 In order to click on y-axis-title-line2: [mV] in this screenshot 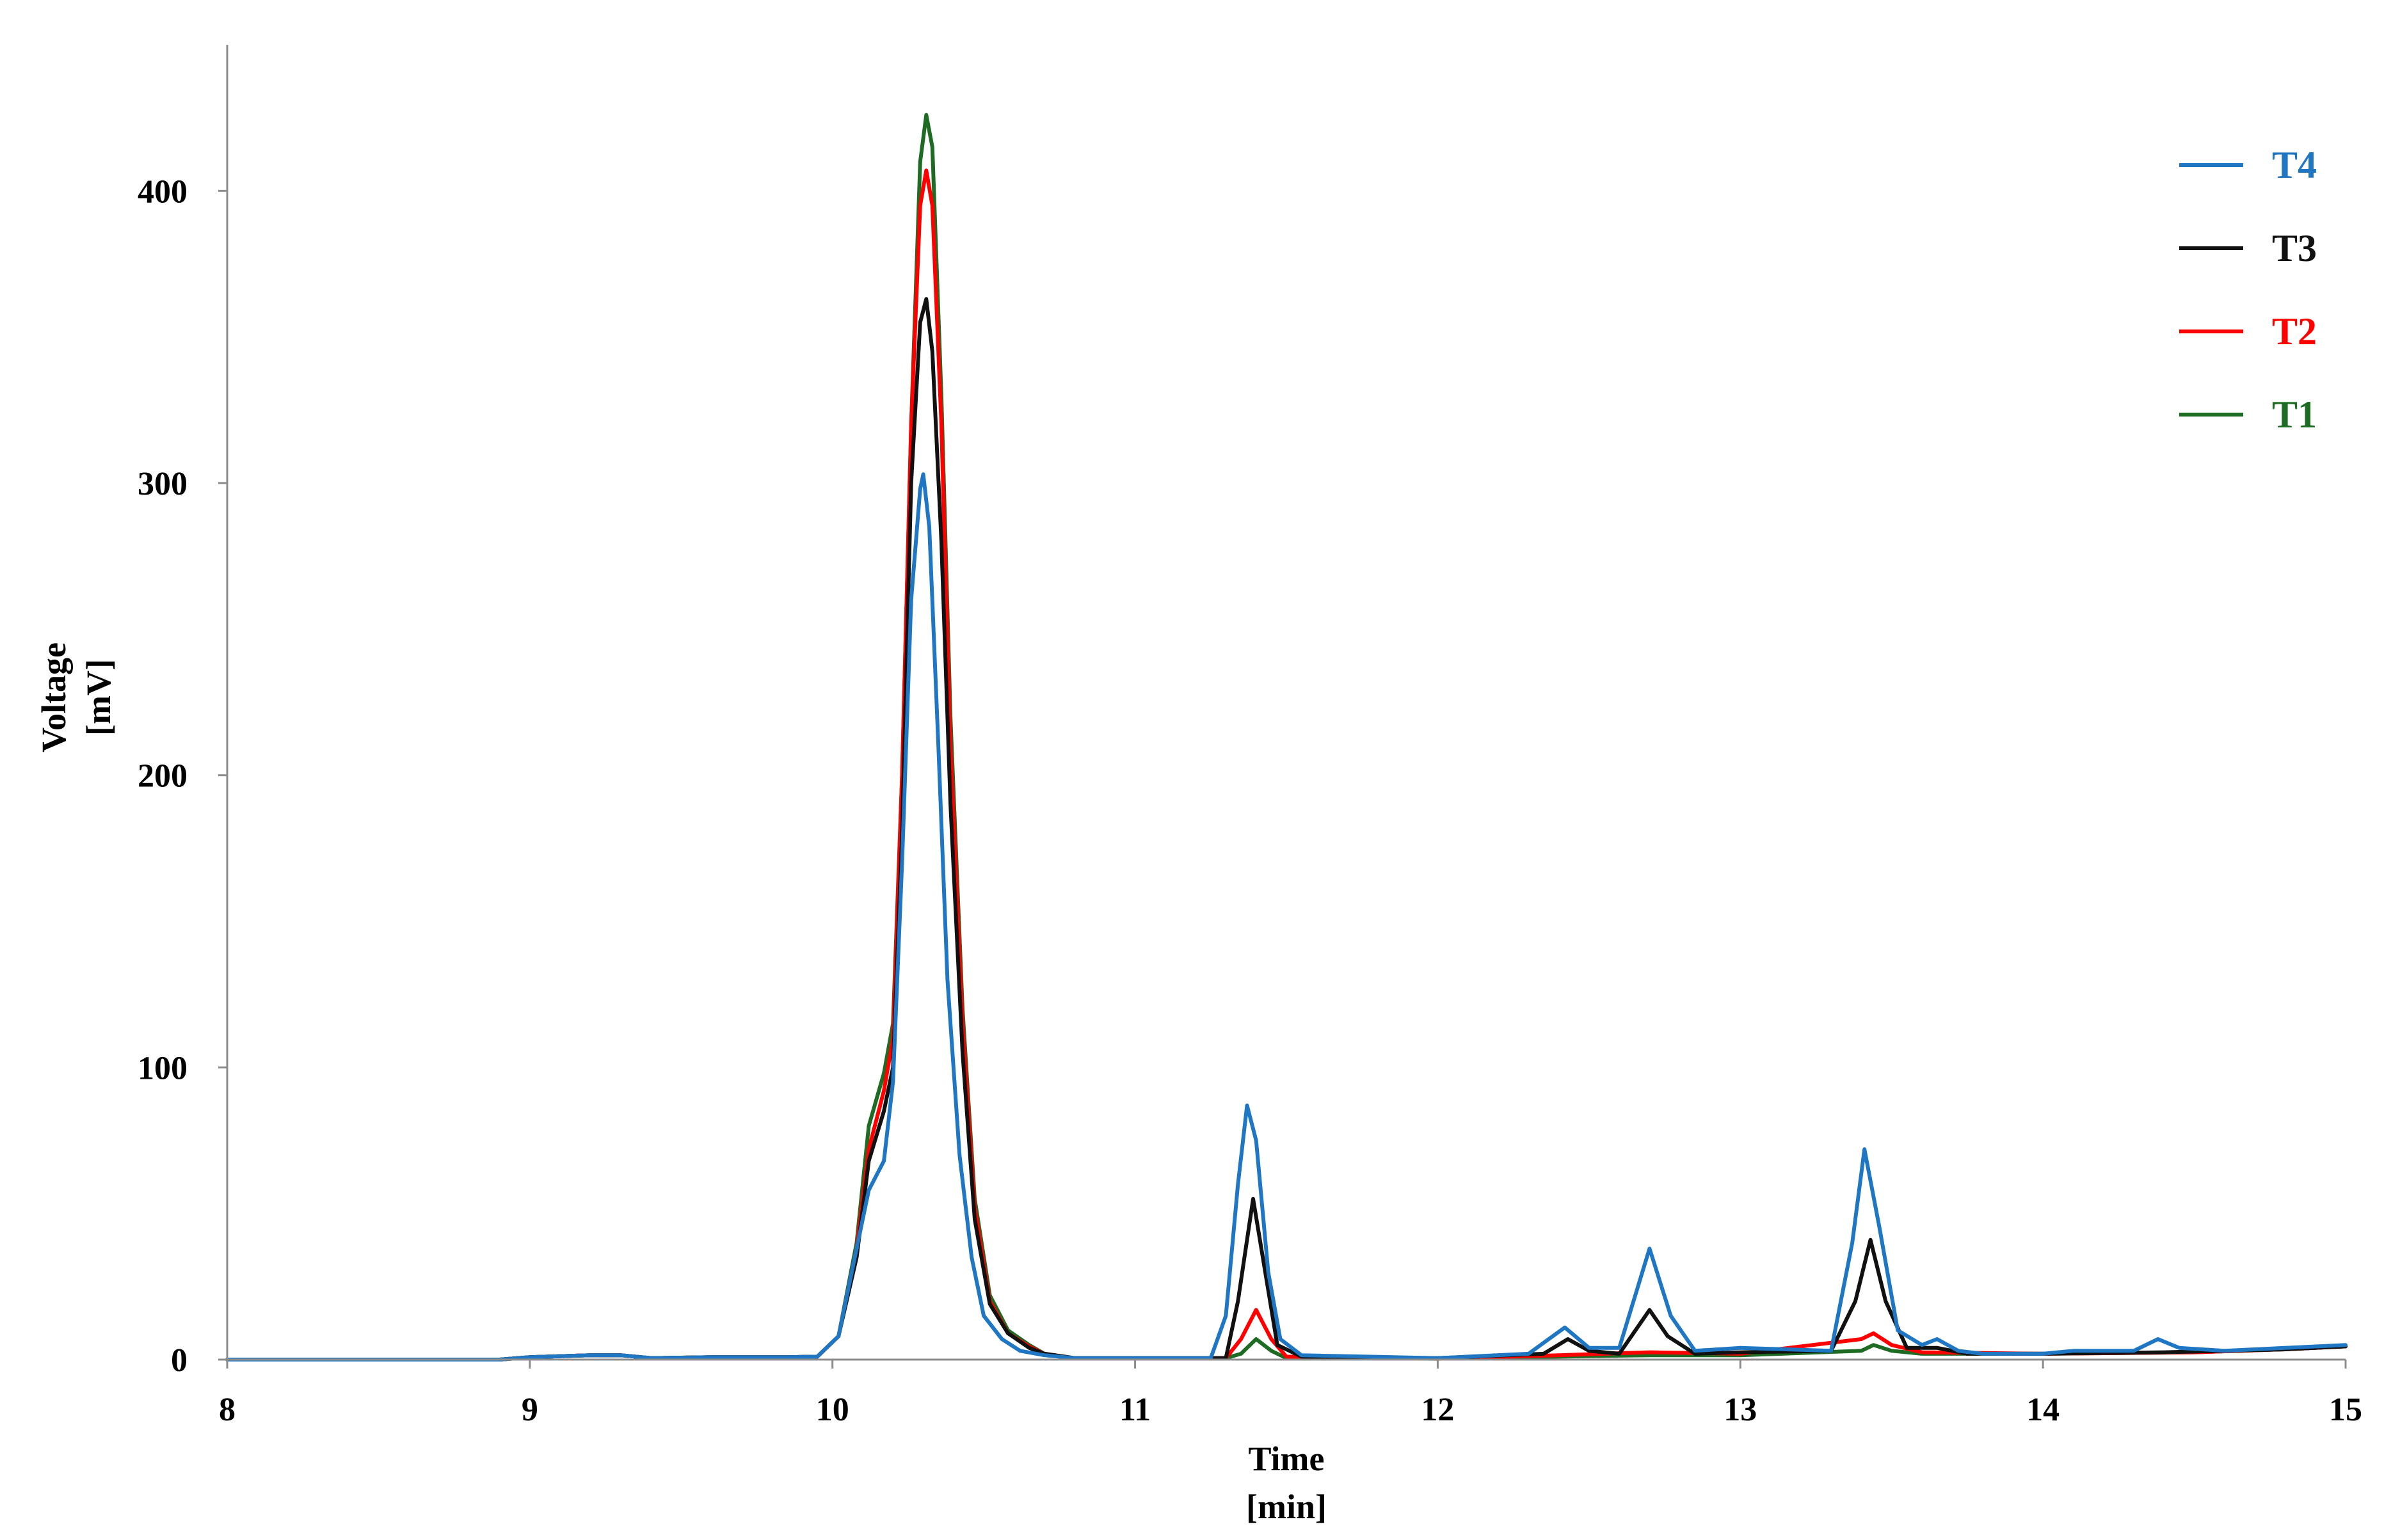, I will do `click(98, 697)`.